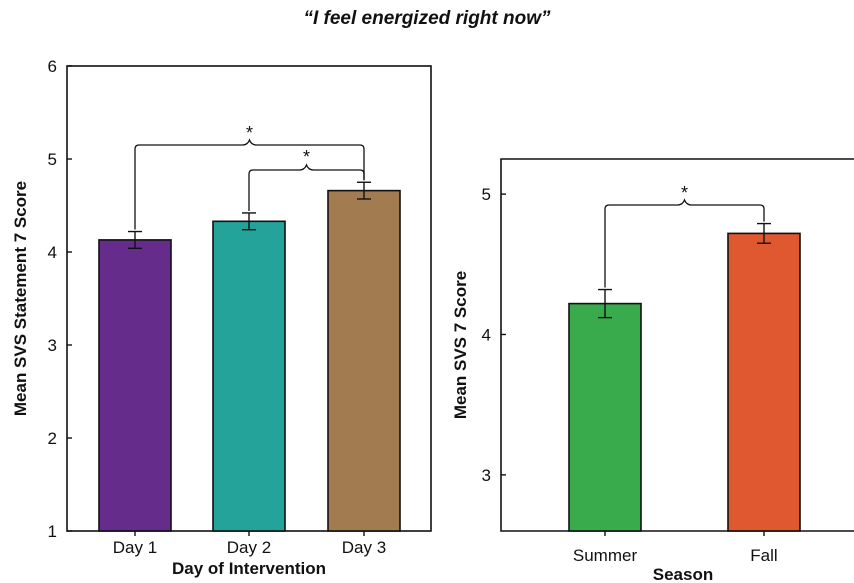 The height and width of the screenshot is (583, 854). What do you see at coordinates (764, 382) in the screenshot?
I see `bar-fall` at bounding box center [764, 382].